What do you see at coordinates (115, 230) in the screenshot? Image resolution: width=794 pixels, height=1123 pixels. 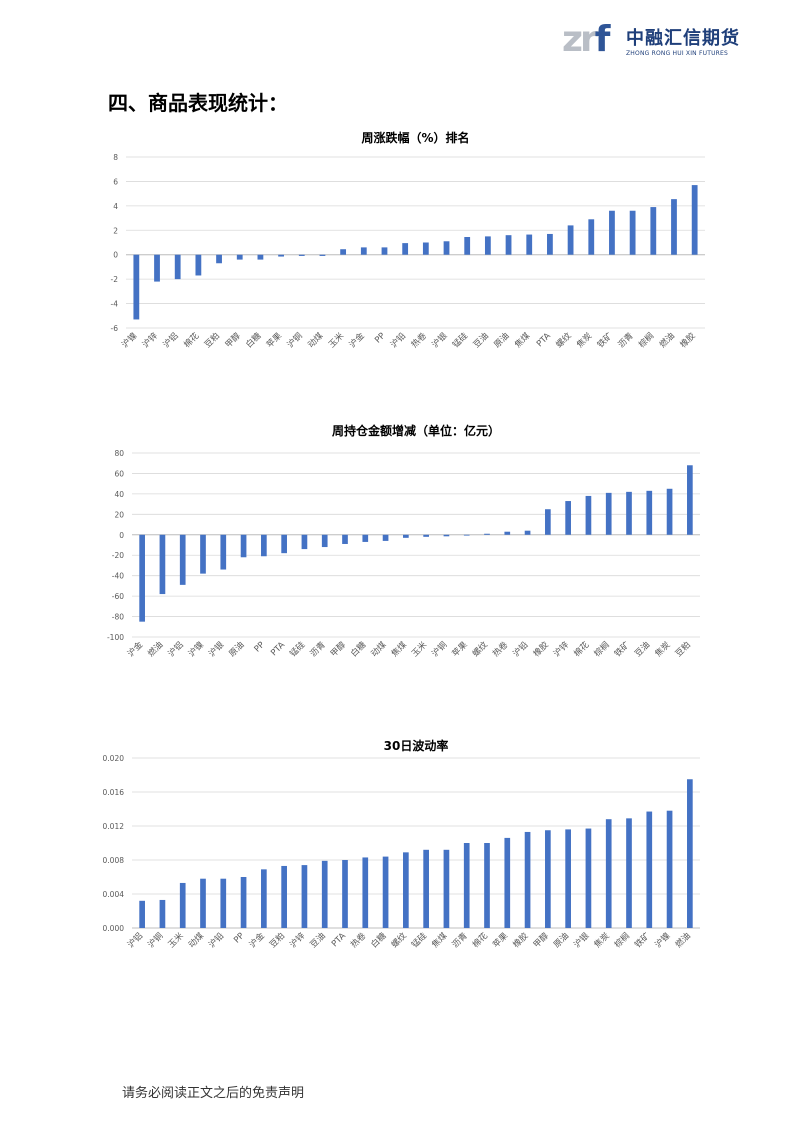 I see `y-tick-label: 2` at bounding box center [115, 230].